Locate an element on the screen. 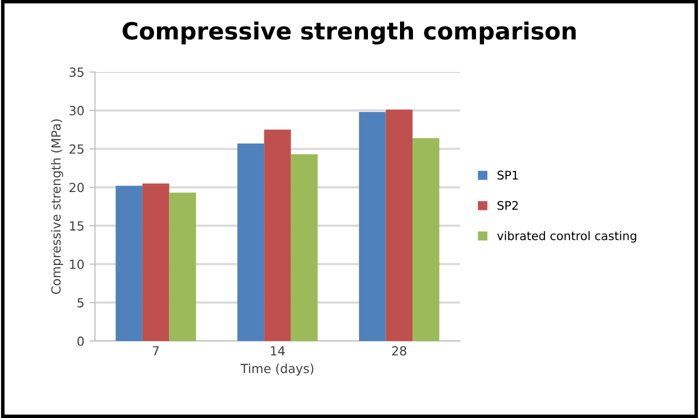  x-axis-title: Time (days) is located at coordinates (277, 370).